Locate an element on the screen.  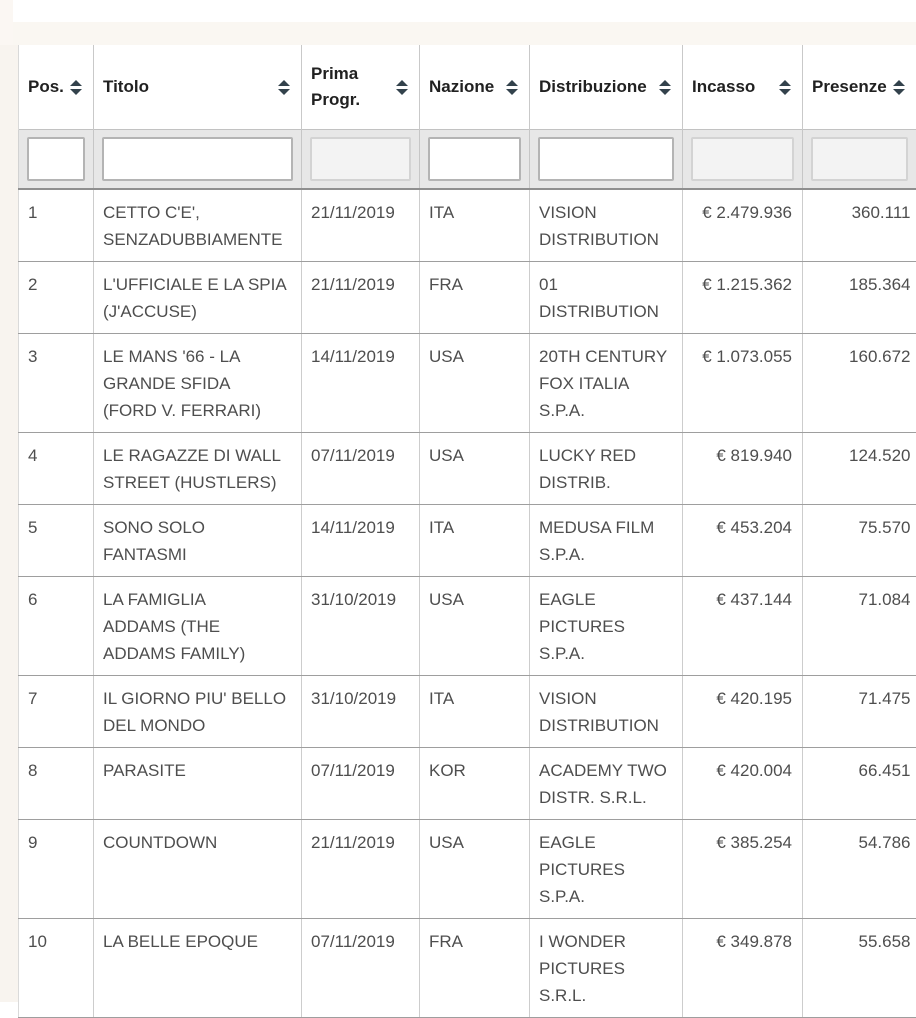
filter-cell-nazione is located at coordinates (474, 159).